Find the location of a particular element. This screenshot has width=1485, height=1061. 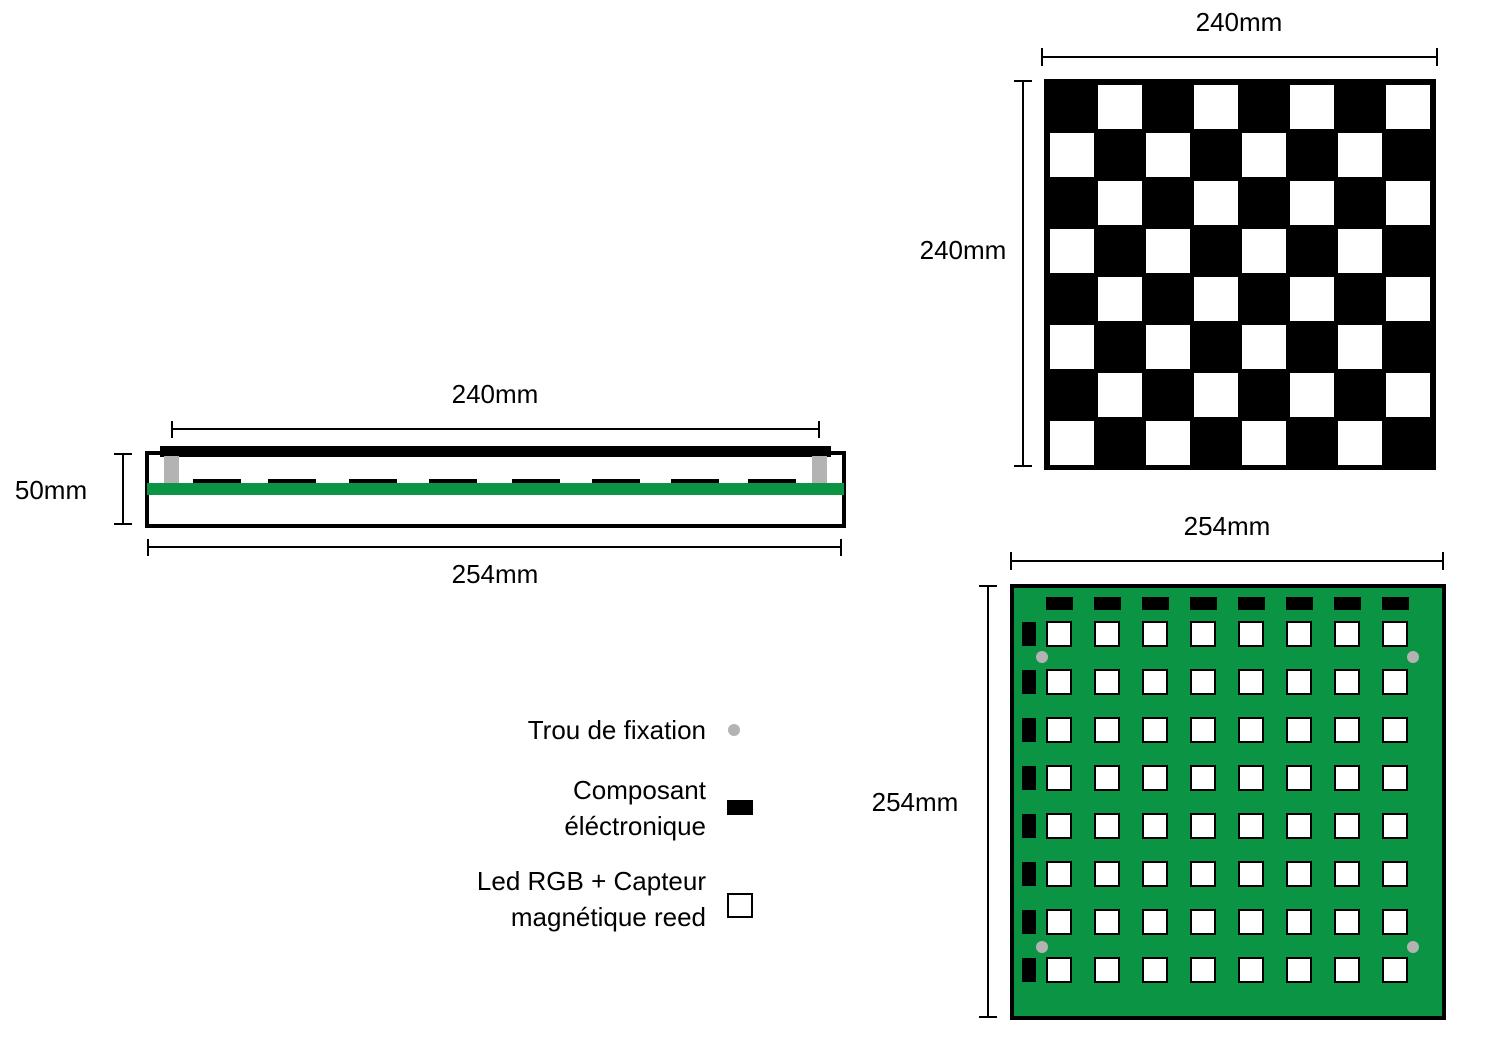

legend-component-symbol is located at coordinates (740, 807).